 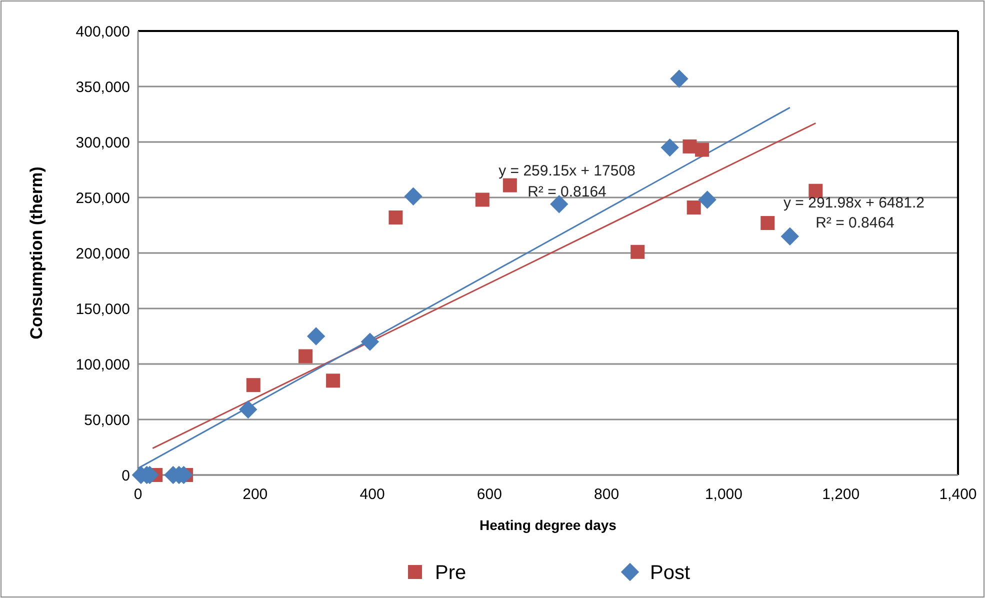 What do you see at coordinates (372, 494) in the screenshot?
I see `x-tick-label: 400` at bounding box center [372, 494].